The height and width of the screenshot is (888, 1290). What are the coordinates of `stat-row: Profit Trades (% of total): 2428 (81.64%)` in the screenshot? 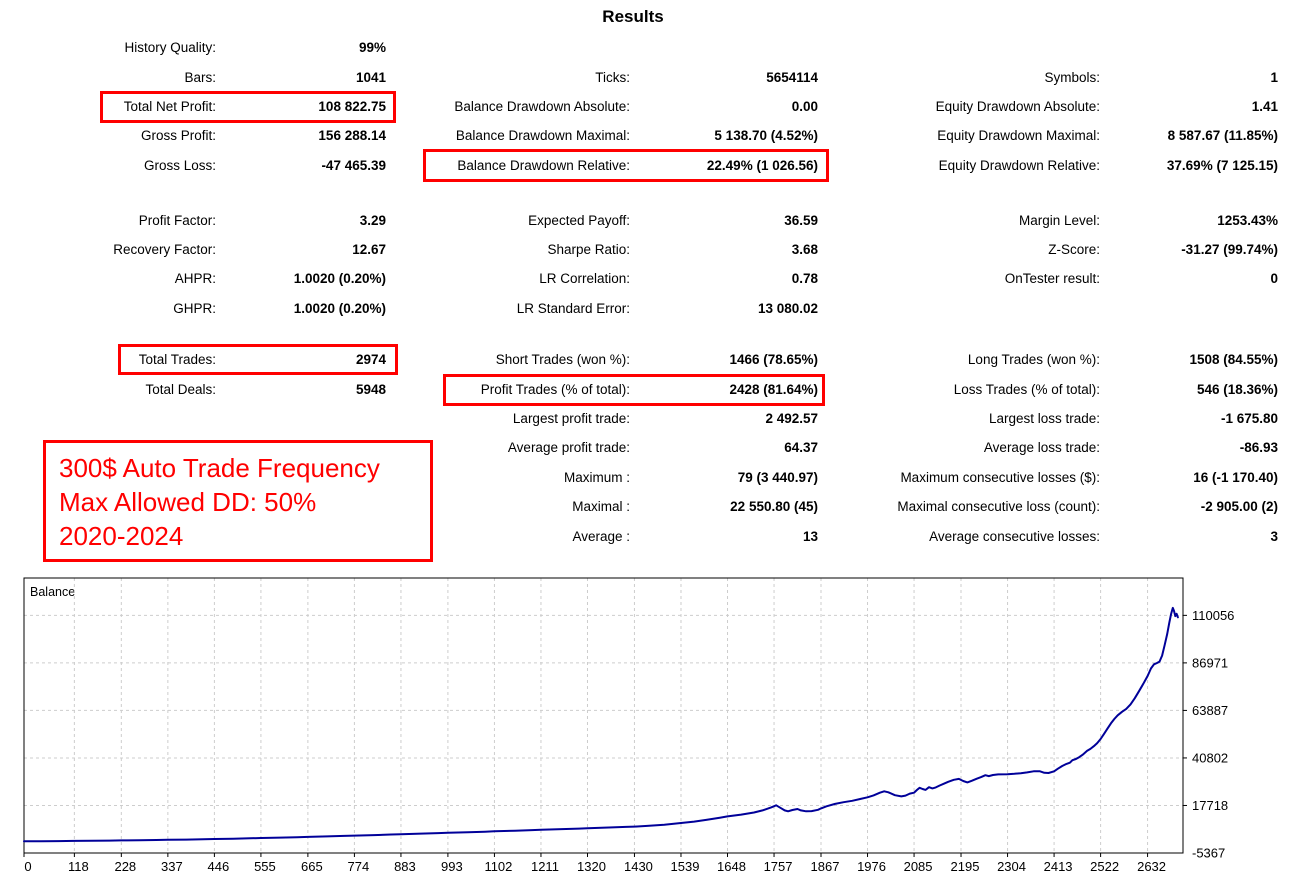 It's located at (619, 388).